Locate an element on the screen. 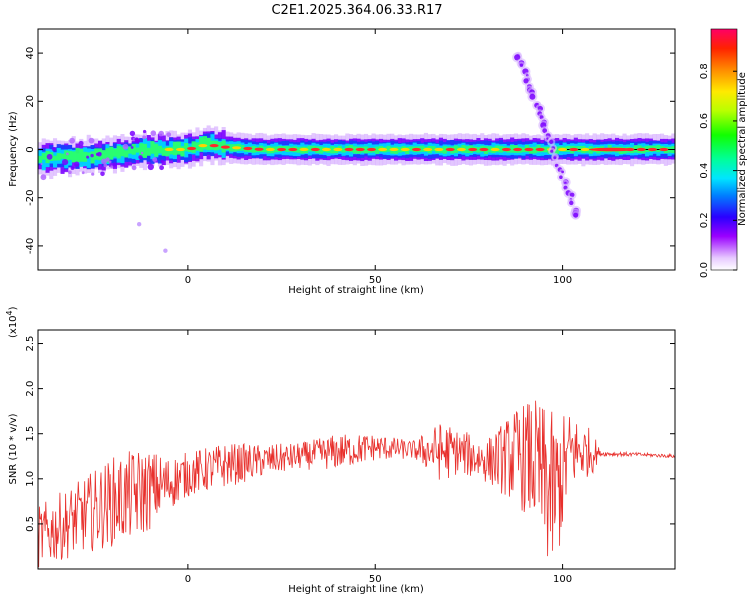  colorbar-ticks: 0.0 0.2 0.4 0.6 0.8 is located at coordinates (718, 170).